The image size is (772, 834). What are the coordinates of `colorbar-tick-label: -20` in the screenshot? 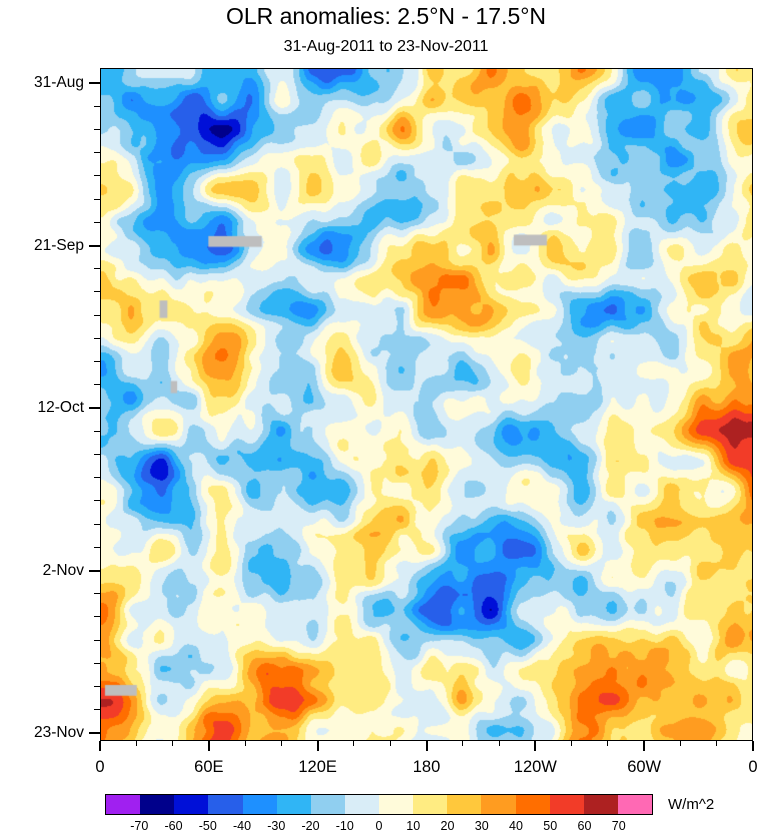 It's located at (310, 826).